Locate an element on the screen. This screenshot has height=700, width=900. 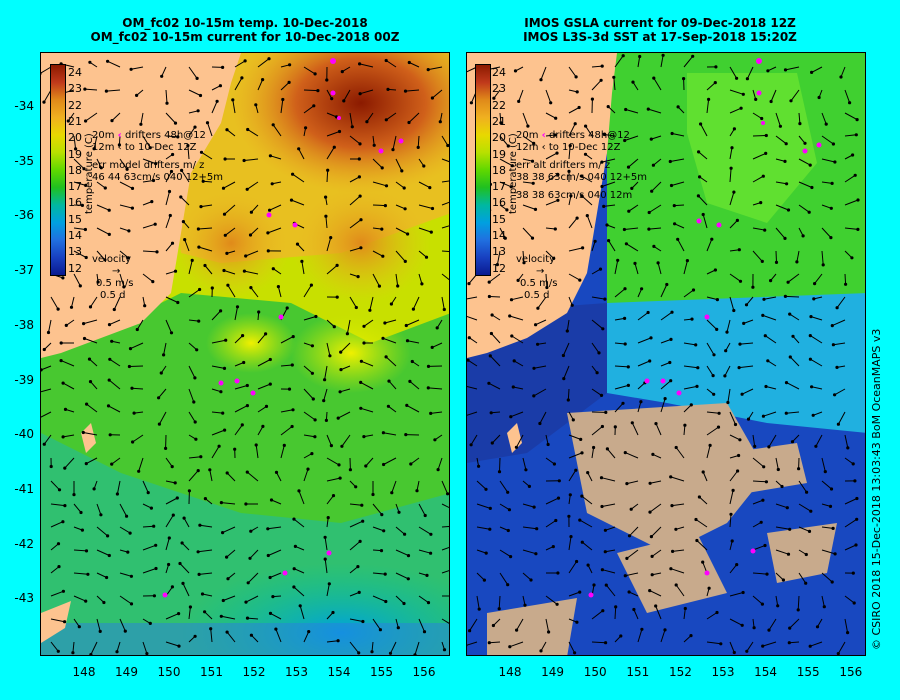
right-legend-err-label: err alt drifters m/ z is located at coordinates (563, 165).